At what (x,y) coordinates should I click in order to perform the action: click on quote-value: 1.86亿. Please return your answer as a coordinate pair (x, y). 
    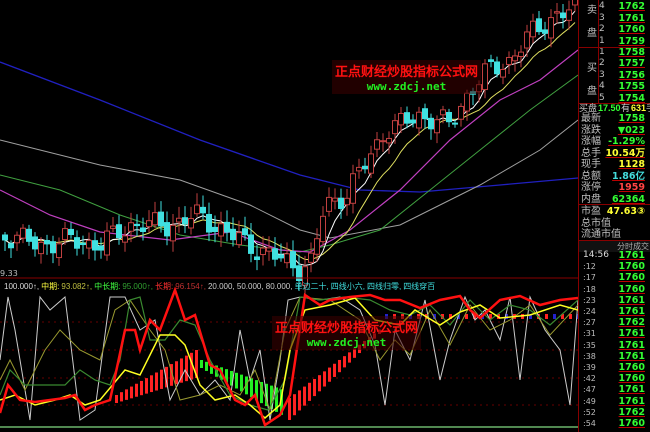
    Looking at the image, I should click on (628, 176).